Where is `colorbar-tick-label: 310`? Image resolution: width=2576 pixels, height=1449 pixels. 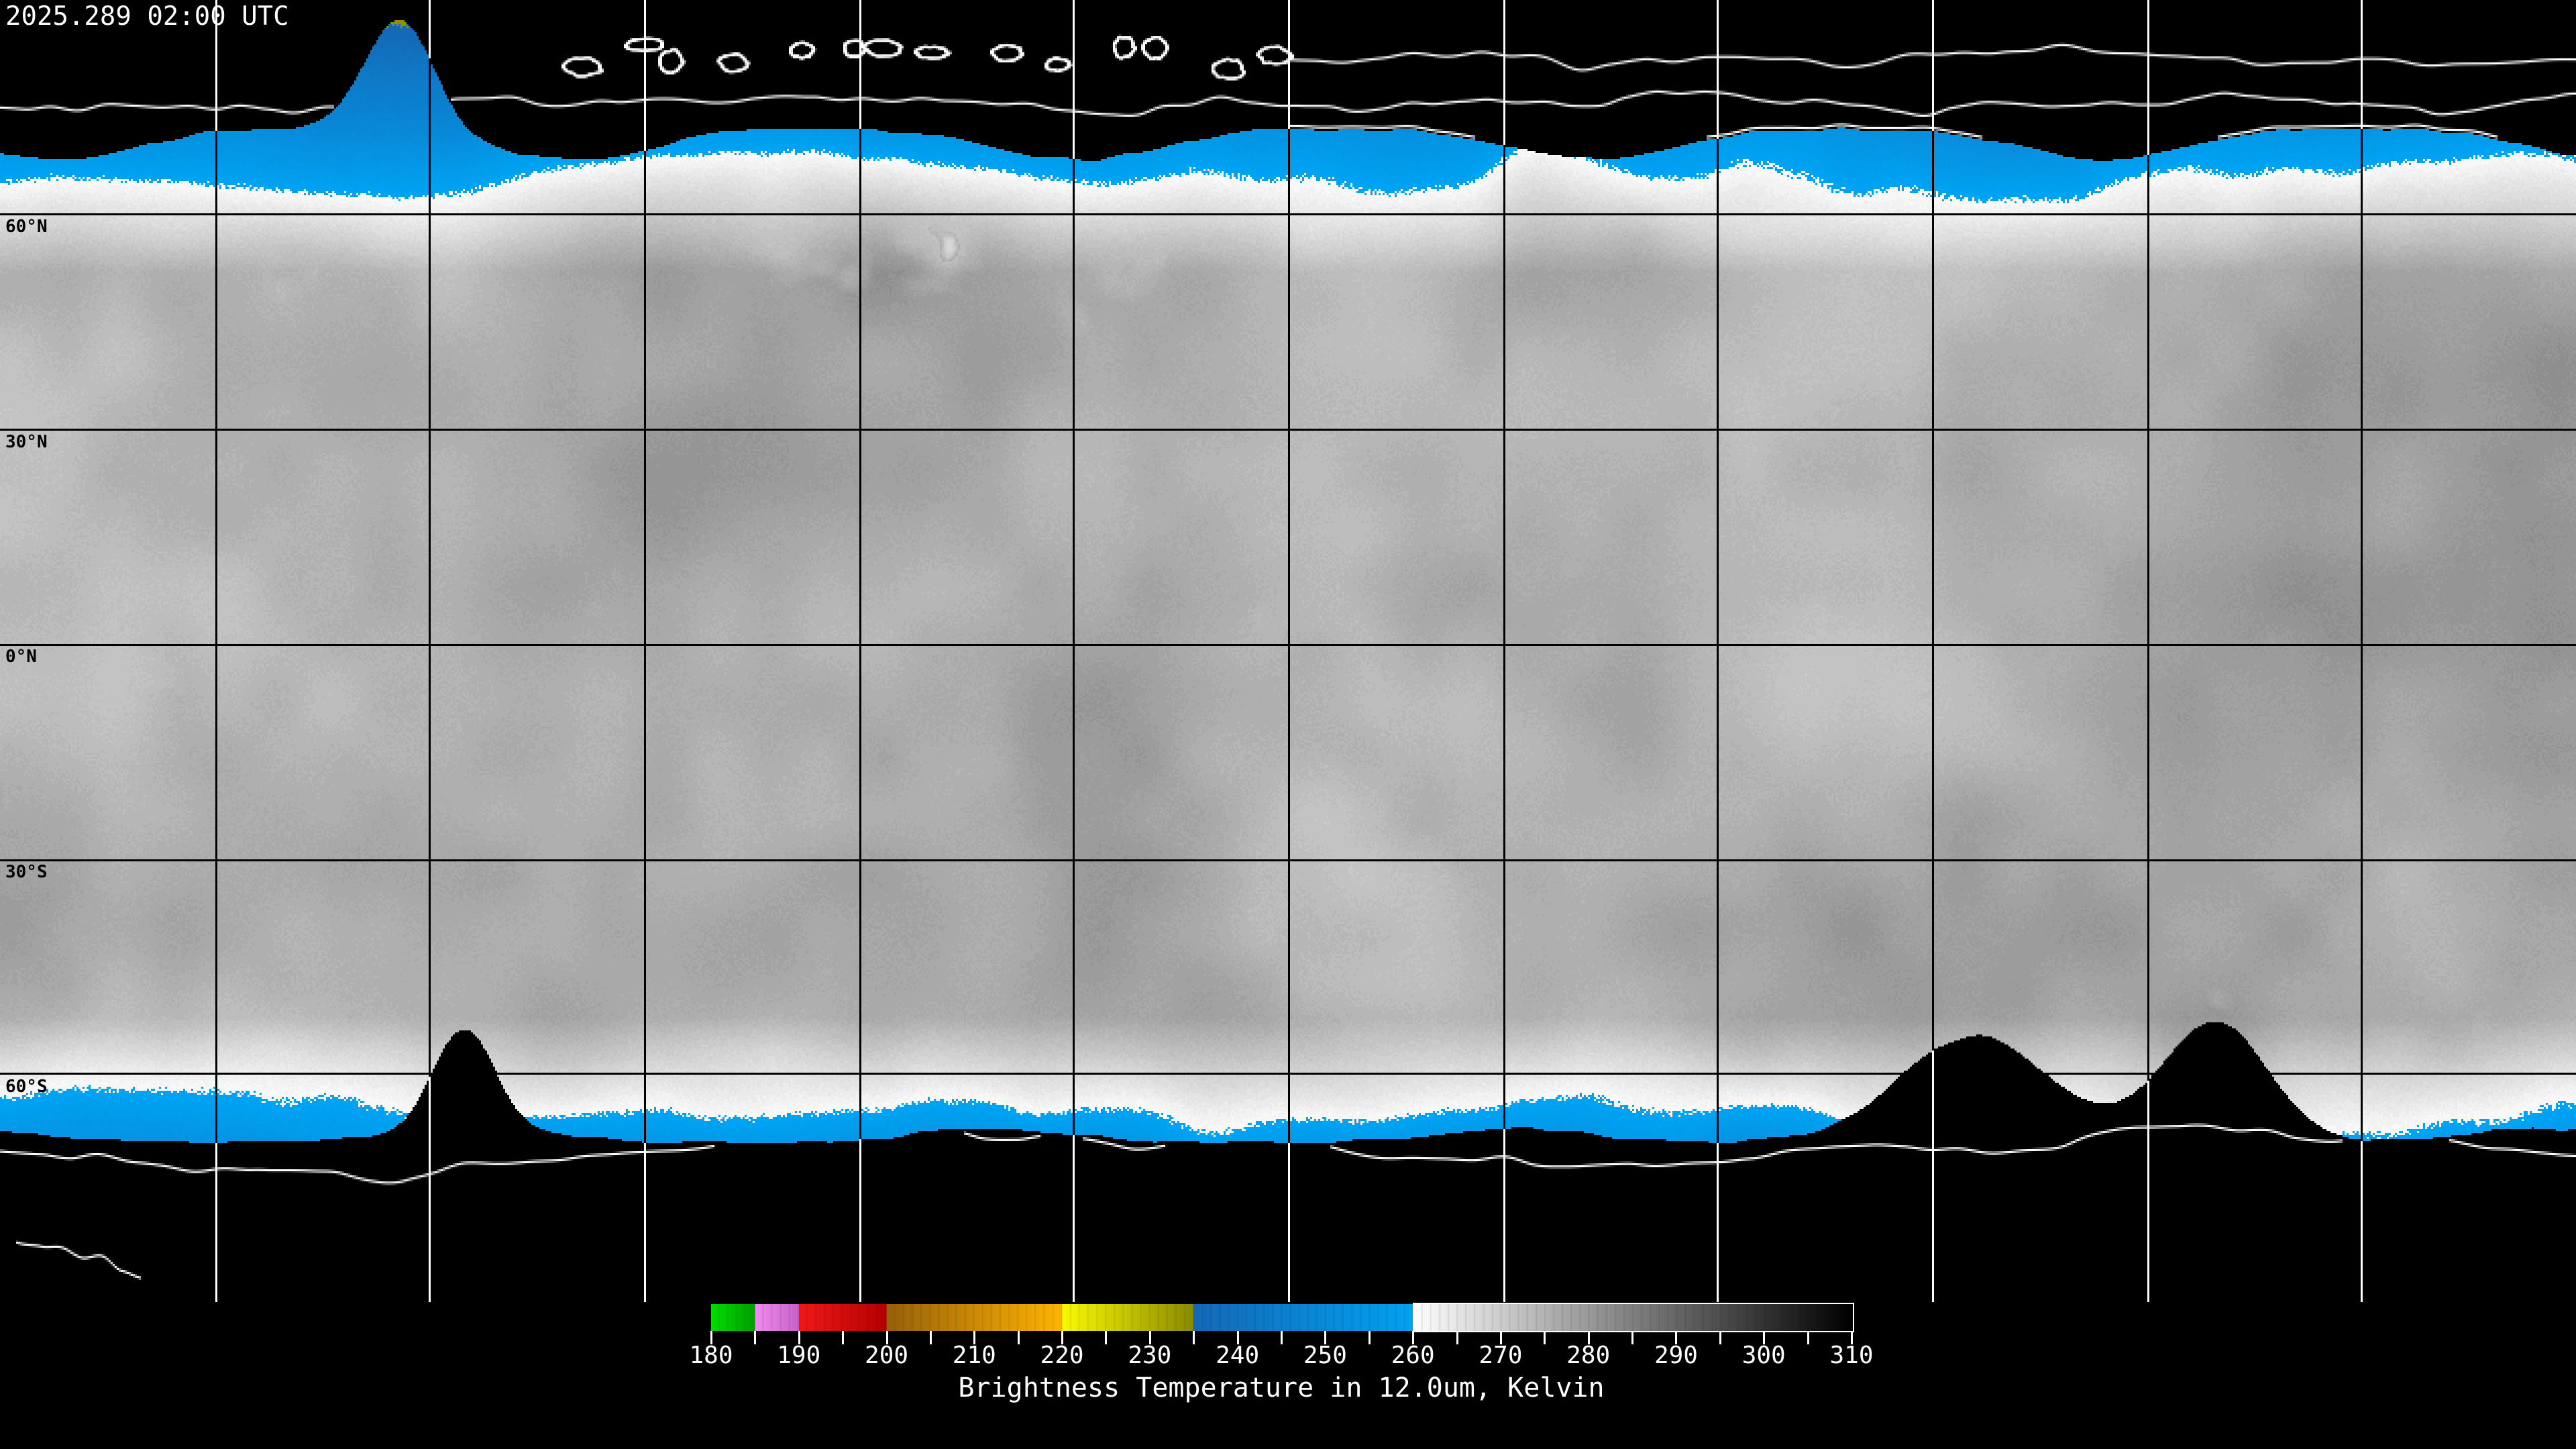
colorbar-tick-label: 310 is located at coordinates (1851, 1355).